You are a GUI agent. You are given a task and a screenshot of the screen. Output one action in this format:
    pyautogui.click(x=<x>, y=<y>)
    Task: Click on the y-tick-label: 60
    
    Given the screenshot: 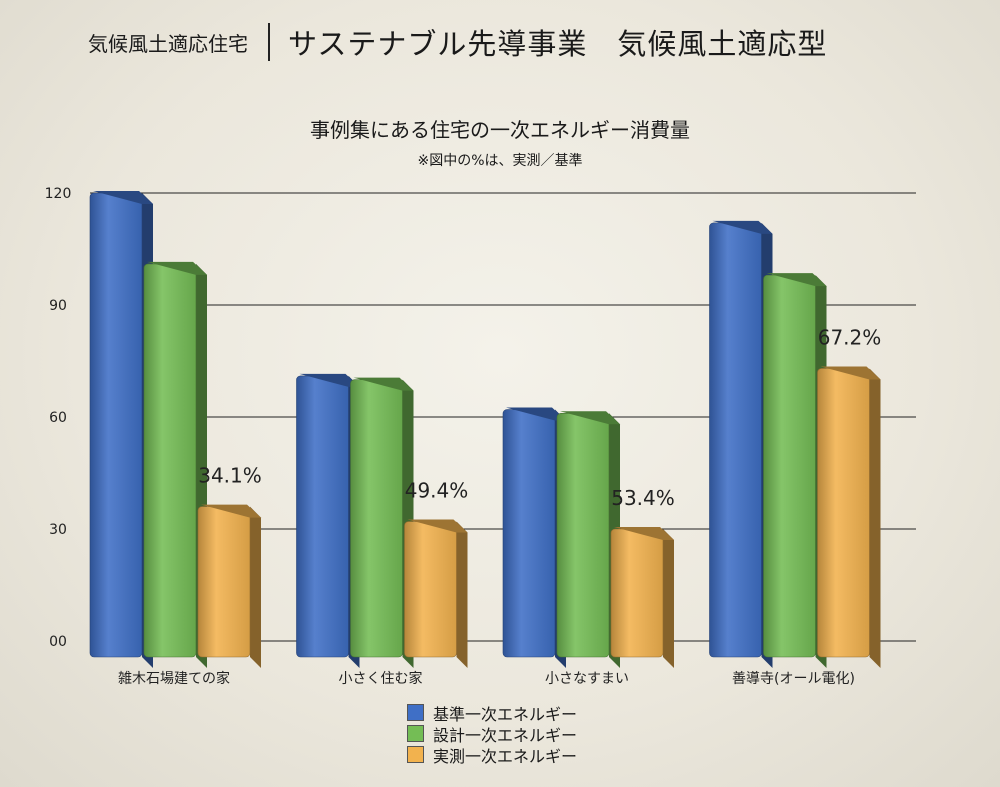 What is the action you would take?
    pyautogui.click(x=58, y=418)
    